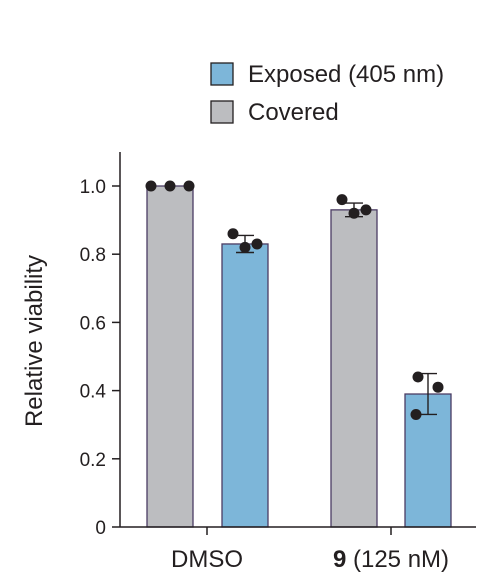  What do you see at coordinates (222, 112) in the screenshot?
I see `legend-swatch-covered` at bounding box center [222, 112].